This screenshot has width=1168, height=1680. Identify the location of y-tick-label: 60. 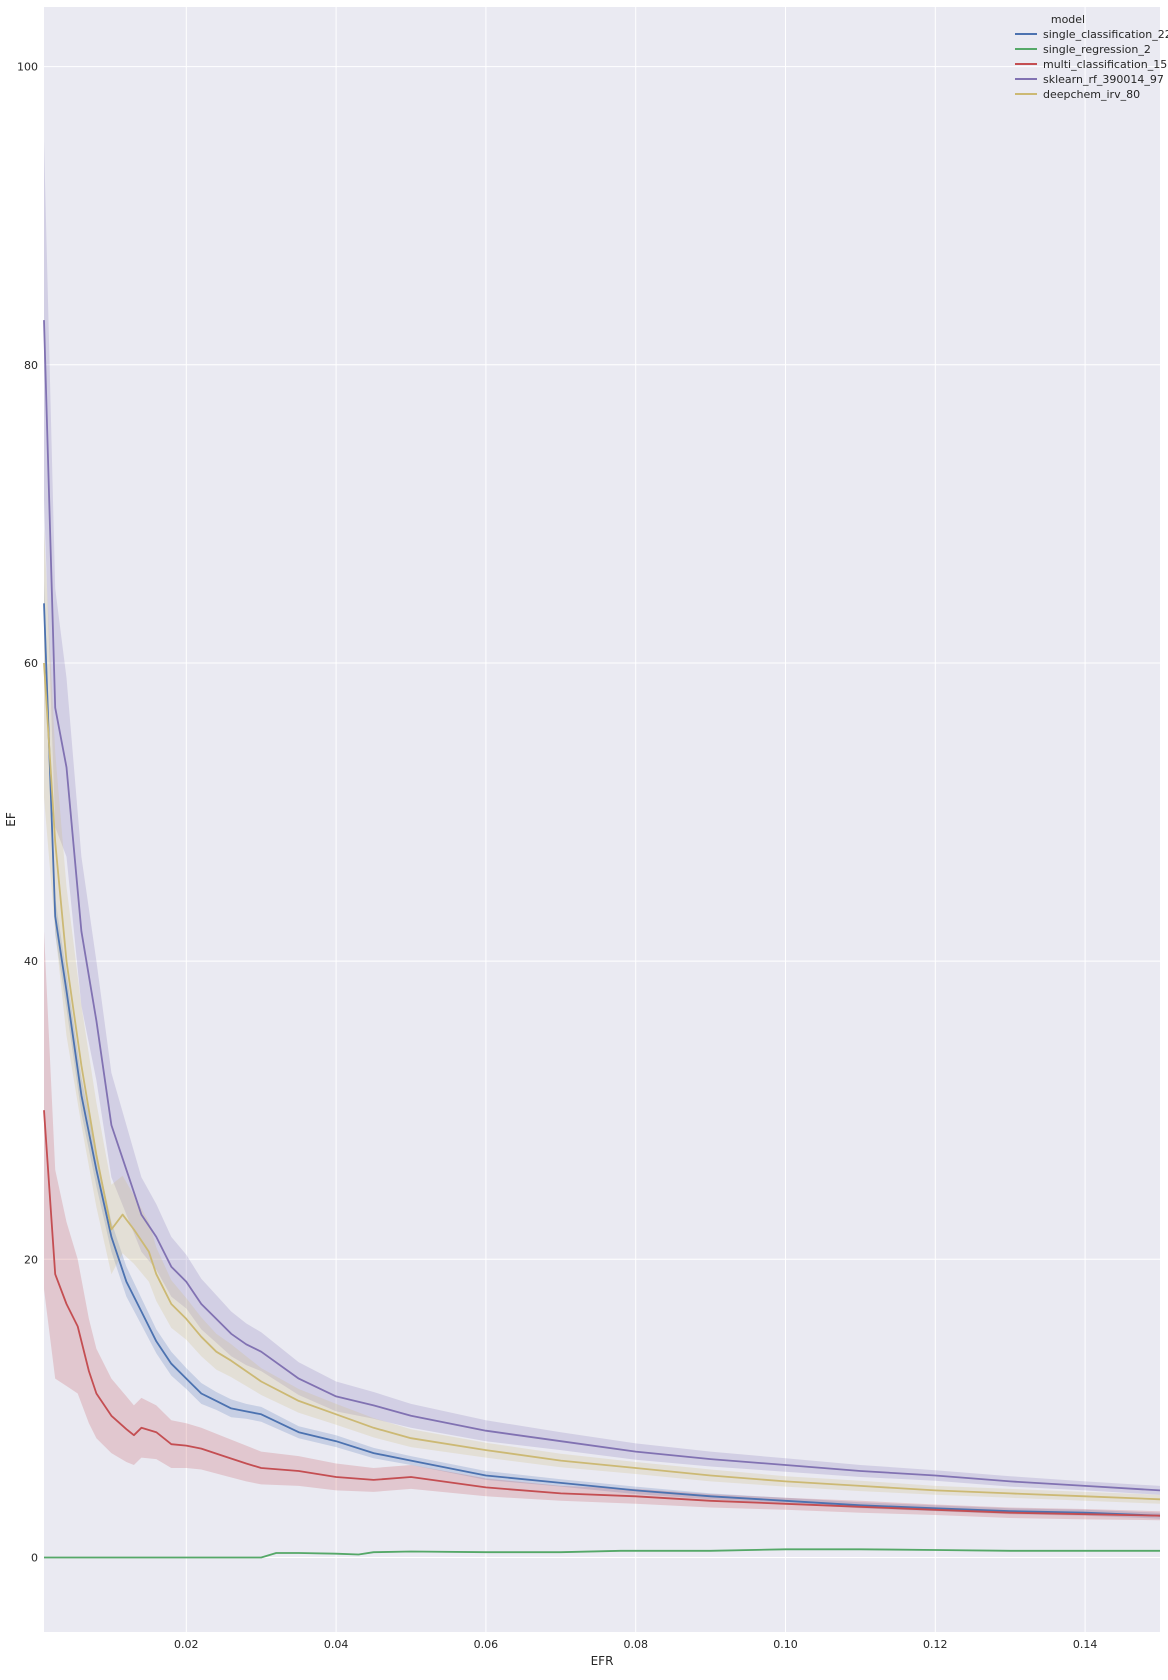
(31, 663).